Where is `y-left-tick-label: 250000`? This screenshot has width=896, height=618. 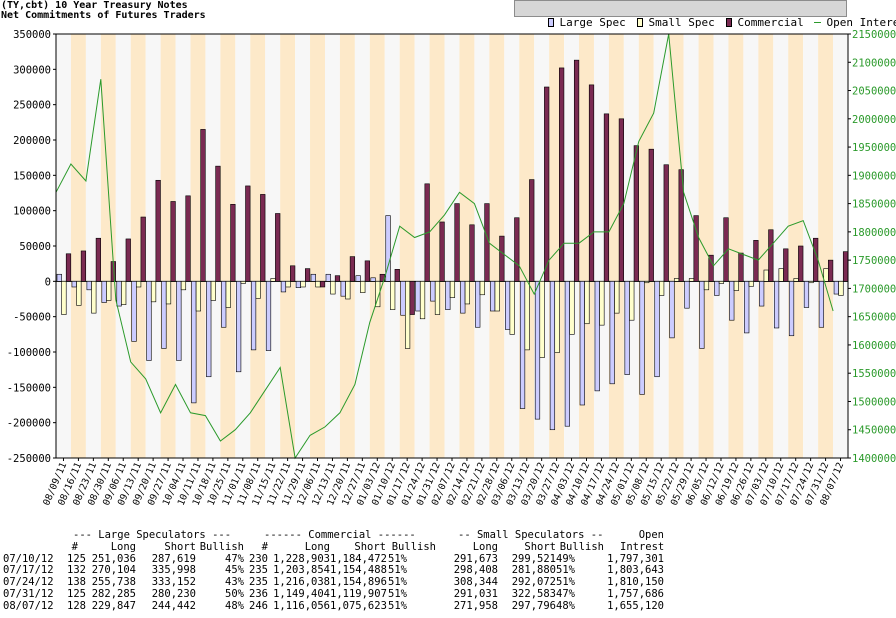 y-left-tick-label: 250000 is located at coordinates (32, 106).